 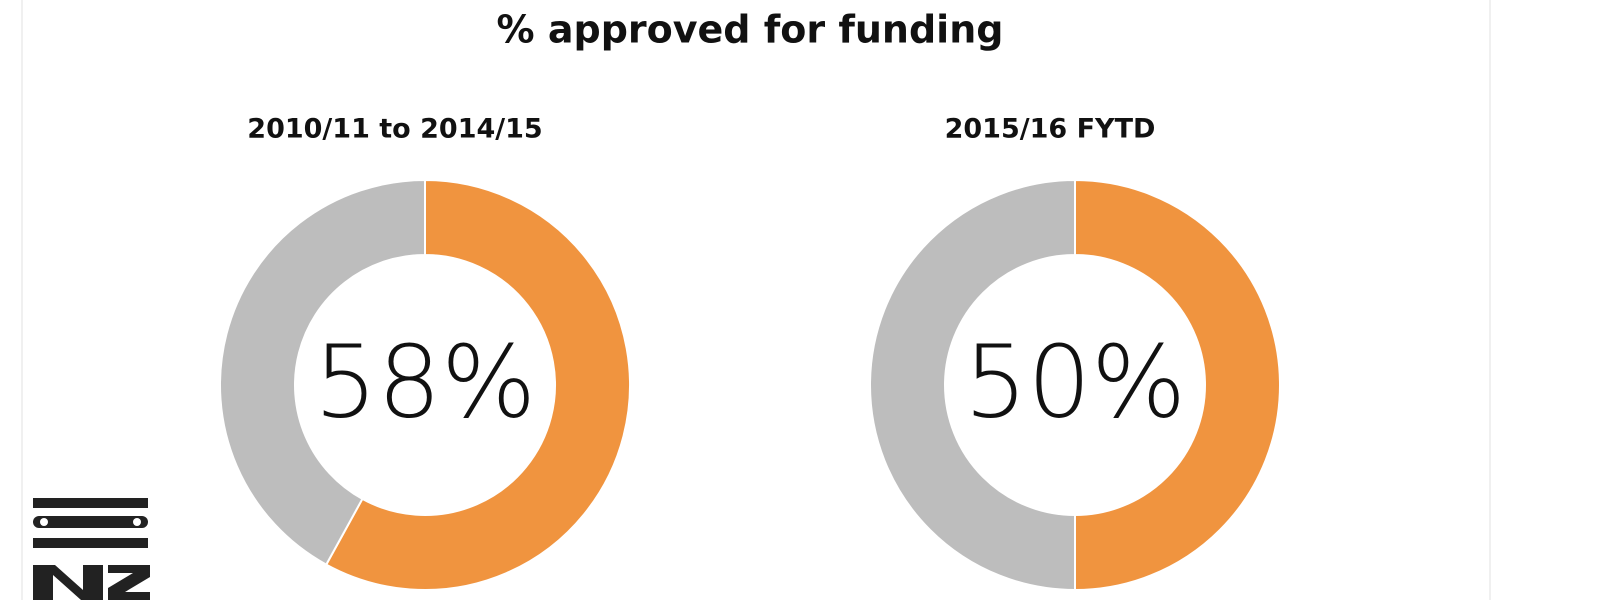 What do you see at coordinates (1075, 381) in the screenshot?
I see `center-label: 50%` at bounding box center [1075, 381].